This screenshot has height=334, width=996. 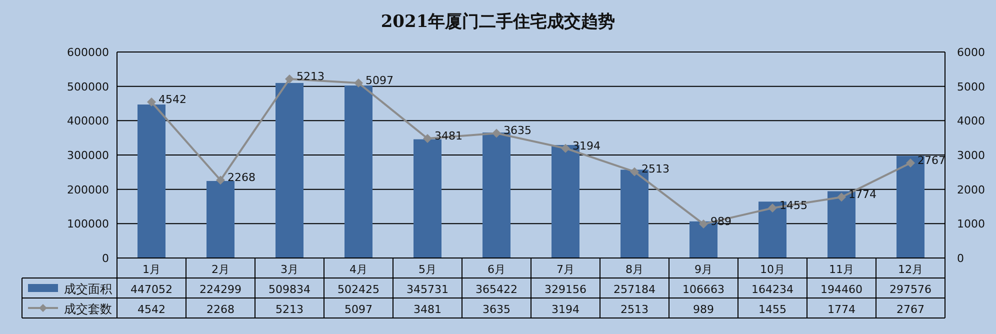 What do you see at coordinates (703, 289) in the screenshot?
I see `data-label: 106663` at bounding box center [703, 289].